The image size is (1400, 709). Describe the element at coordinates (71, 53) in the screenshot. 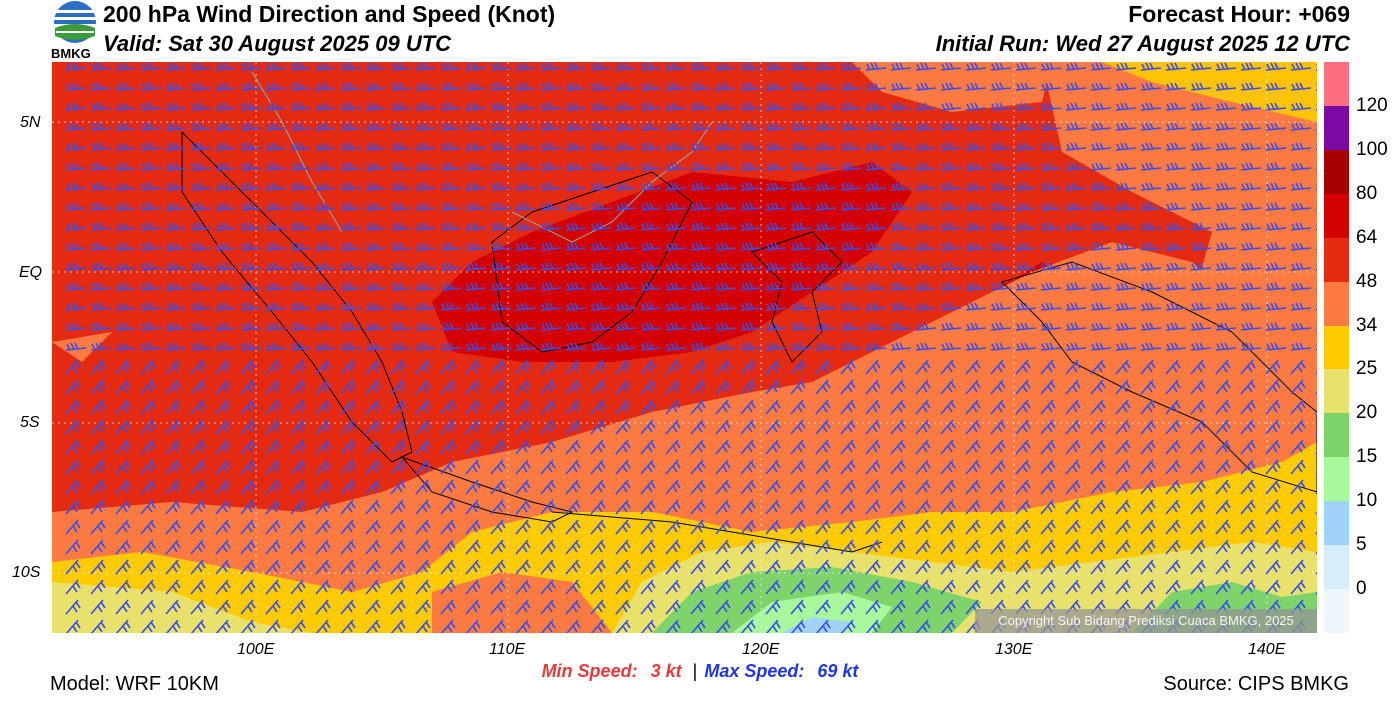

I see `logo-text: BMKG` at that location.